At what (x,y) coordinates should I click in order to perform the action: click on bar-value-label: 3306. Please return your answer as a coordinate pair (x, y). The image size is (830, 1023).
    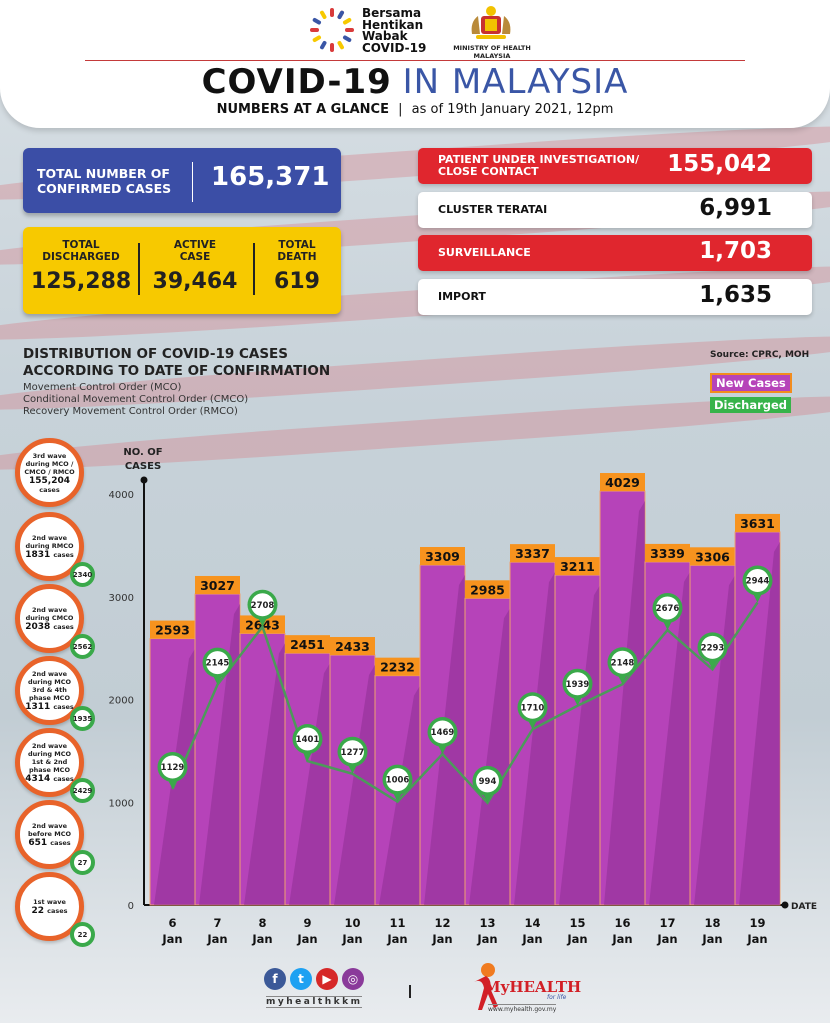
    Looking at the image, I should click on (712, 556).